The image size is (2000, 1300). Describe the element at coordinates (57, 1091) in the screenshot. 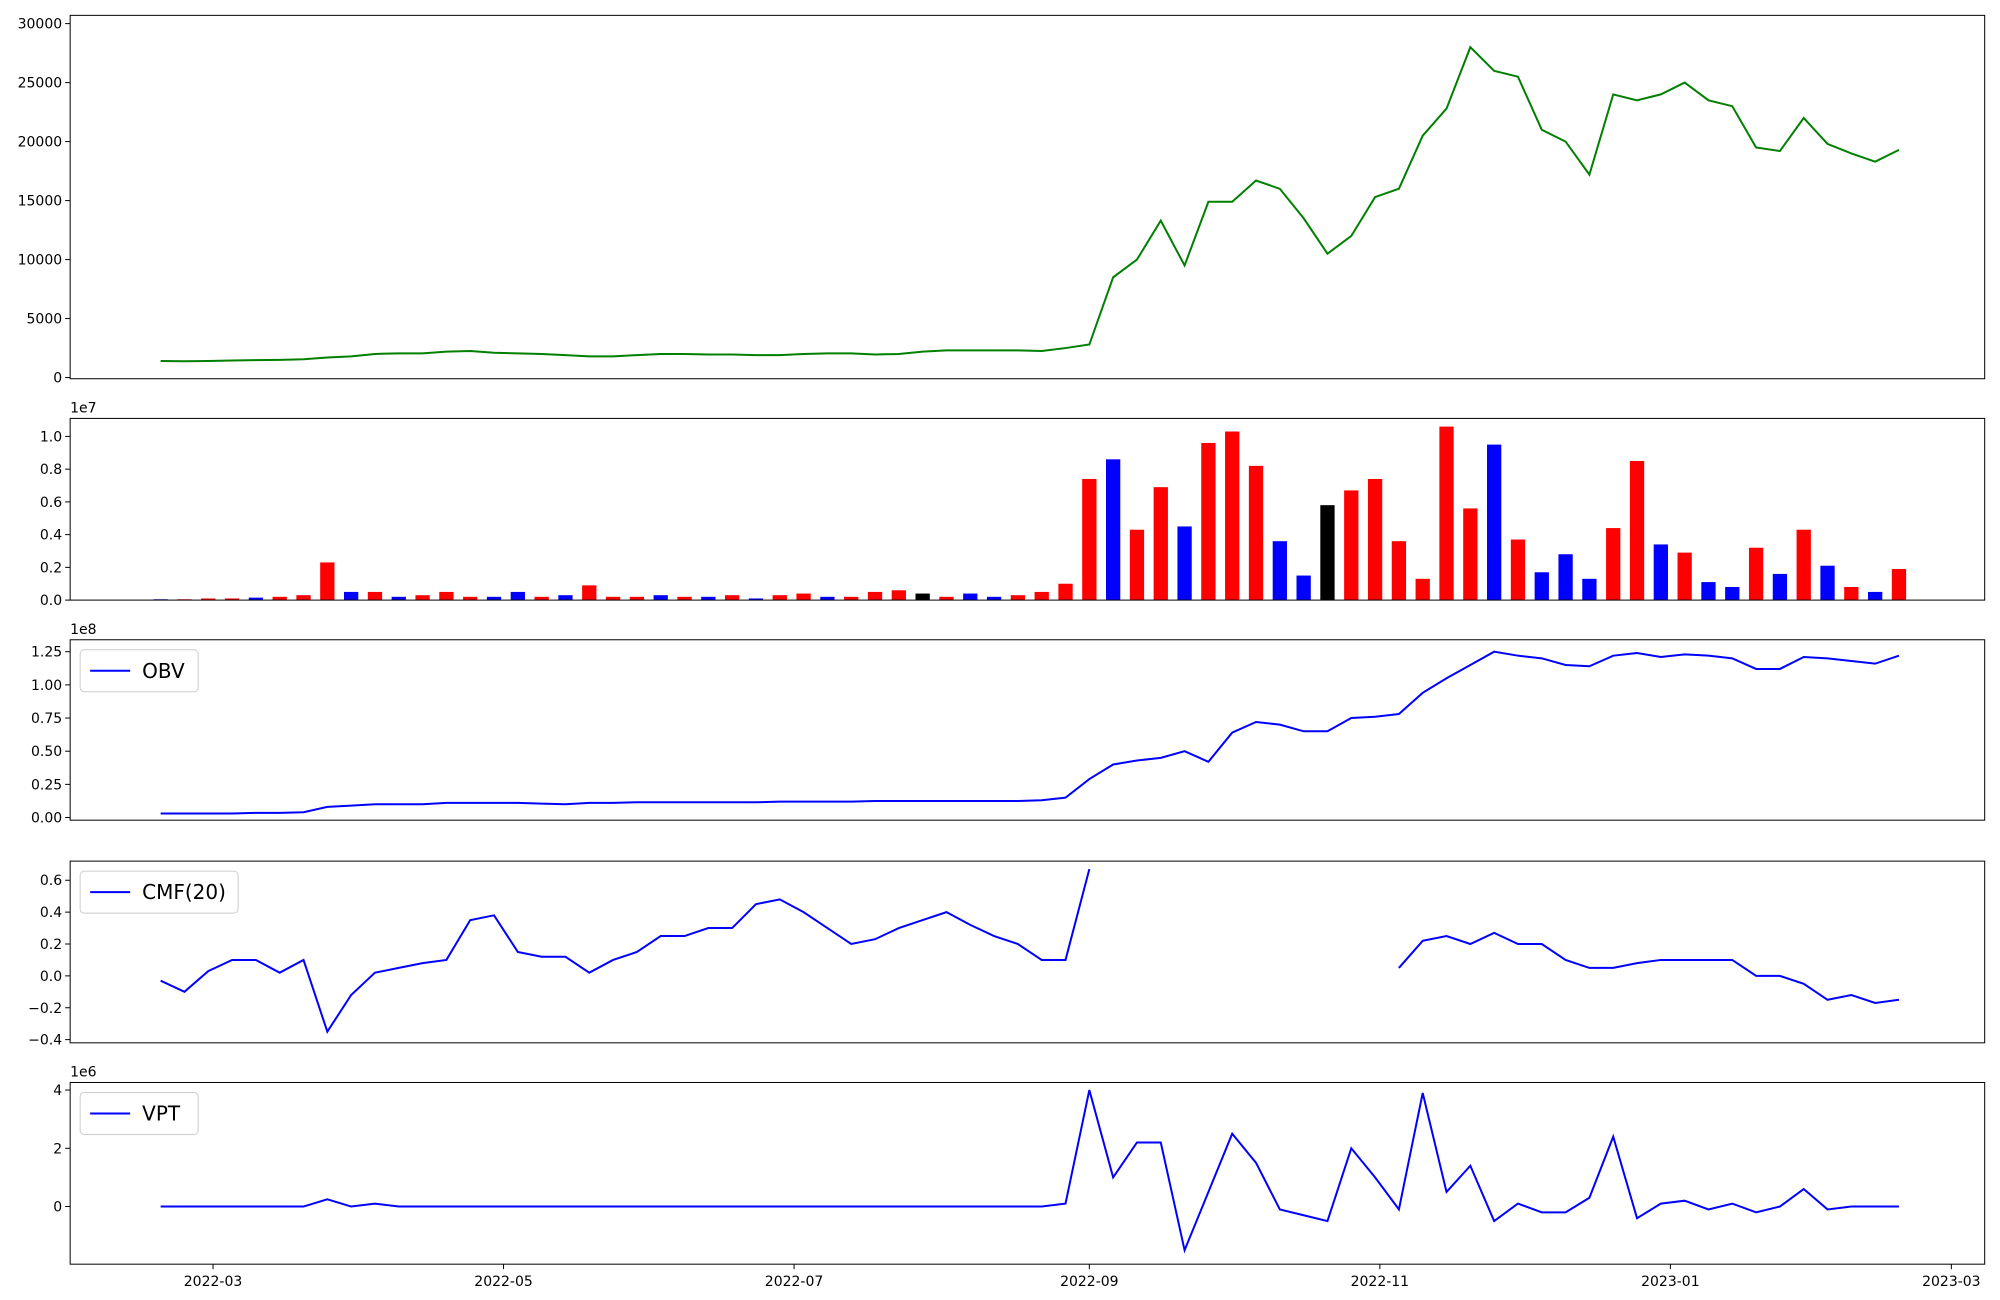

I see `y-tick-label: 4` at that location.